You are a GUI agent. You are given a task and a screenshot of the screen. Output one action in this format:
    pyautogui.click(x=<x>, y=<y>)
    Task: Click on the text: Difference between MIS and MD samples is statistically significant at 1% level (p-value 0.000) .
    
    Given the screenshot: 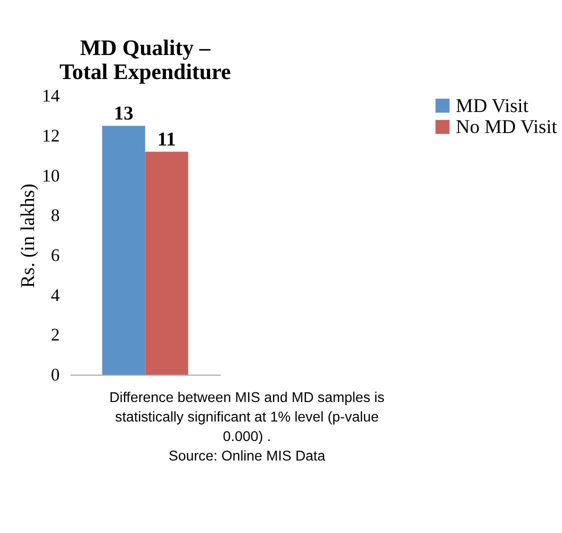 What is the action you would take?
    pyautogui.click(x=246, y=418)
    